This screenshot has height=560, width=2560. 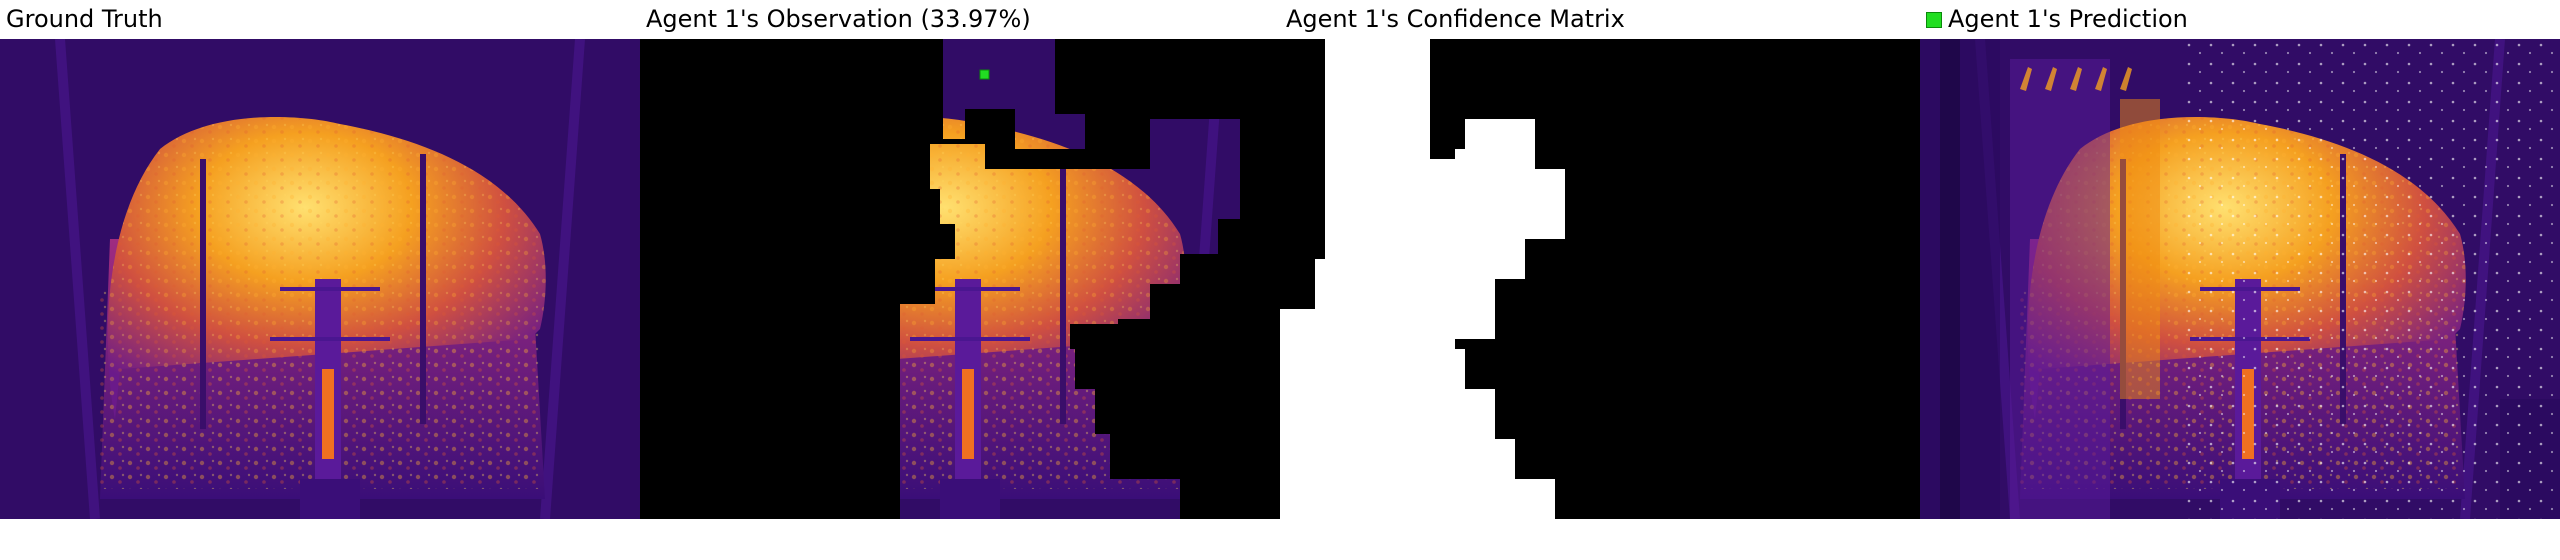 What do you see at coordinates (838, 19) in the screenshot?
I see `panel-title-observation: Agent 1's Observation (33.97%)` at bounding box center [838, 19].